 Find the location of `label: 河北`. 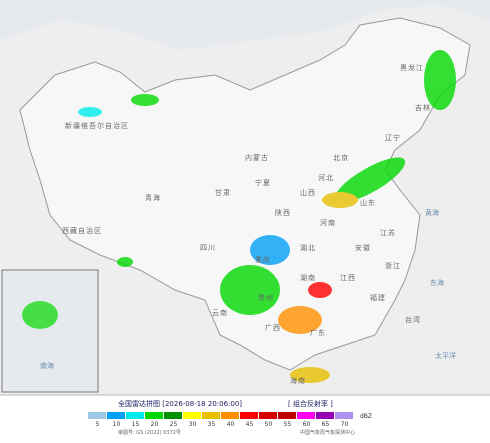

label: 河北 is located at coordinates (326, 178).